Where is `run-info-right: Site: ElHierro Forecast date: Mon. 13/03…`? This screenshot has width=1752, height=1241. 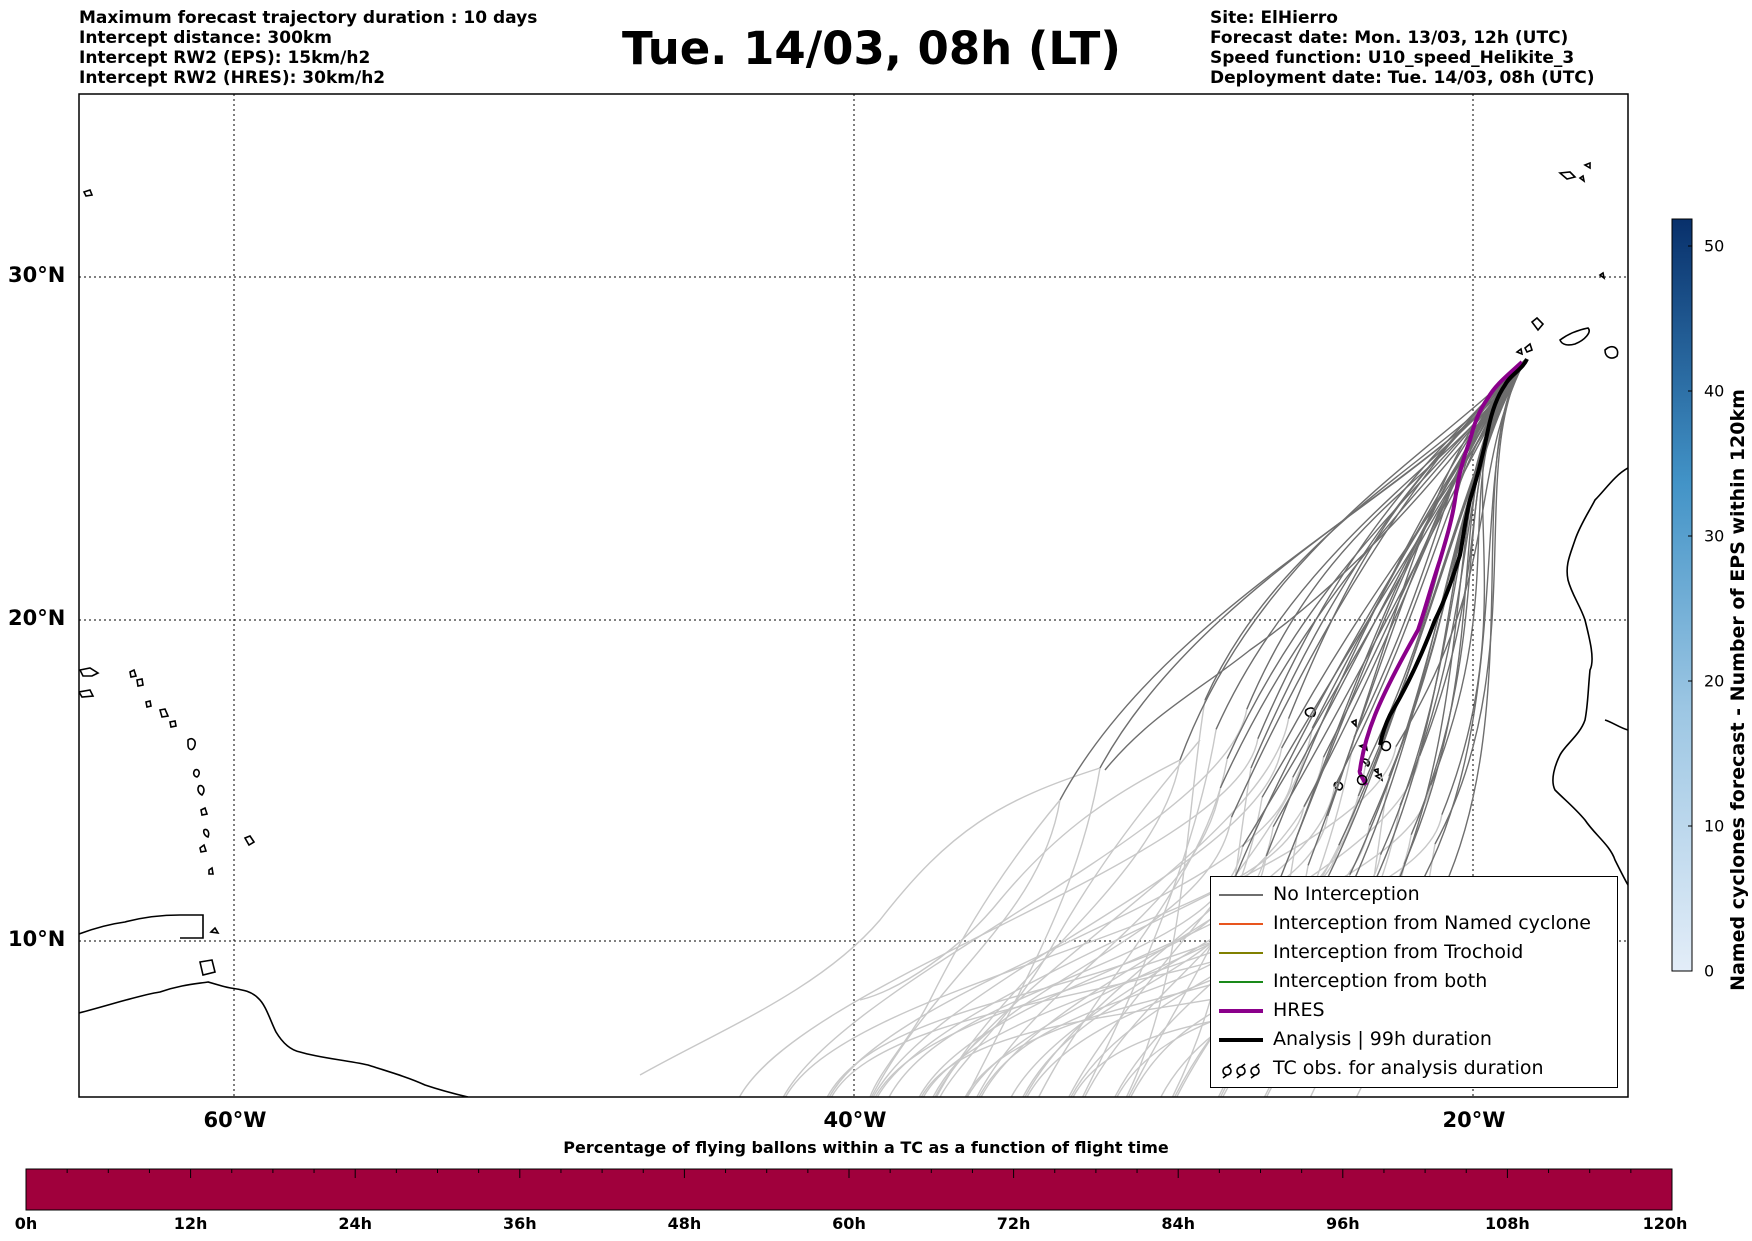
run-info-right: Site: ElHierro Forecast date: Mon. 13/03… is located at coordinates (1402, 48).